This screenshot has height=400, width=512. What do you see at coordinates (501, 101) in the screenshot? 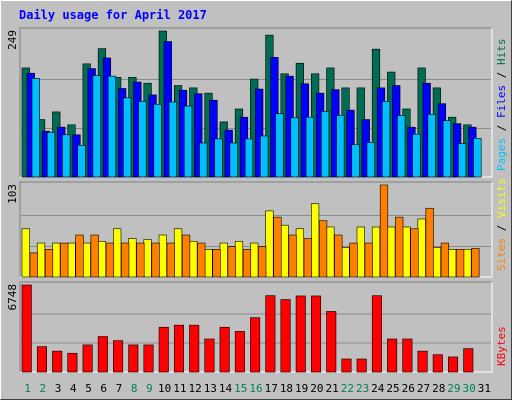
I see `series-label-part: Files` at bounding box center [501, 101].